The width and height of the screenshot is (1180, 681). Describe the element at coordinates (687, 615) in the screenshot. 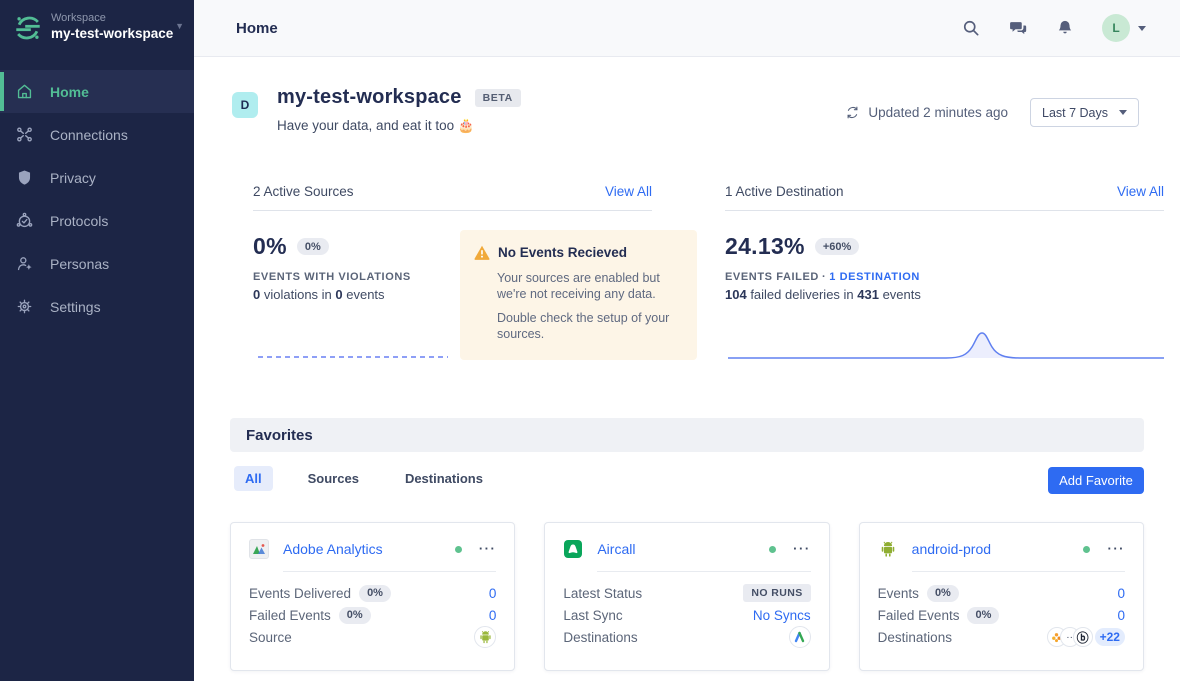

I see `card-row-last-sync: Last Sync No Syncs` at that location.